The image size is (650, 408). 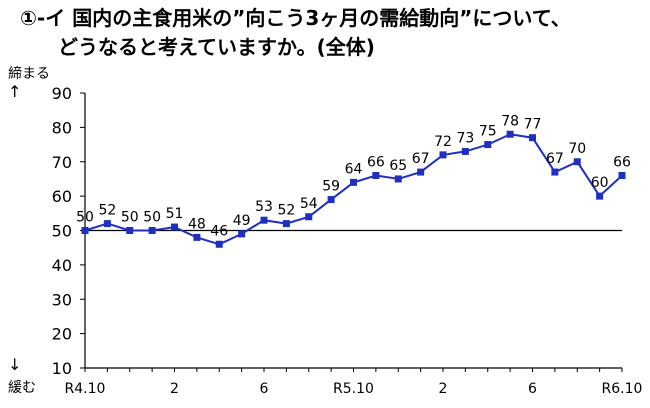 I want to click on data-label: 59, so click(x=331, y=187).